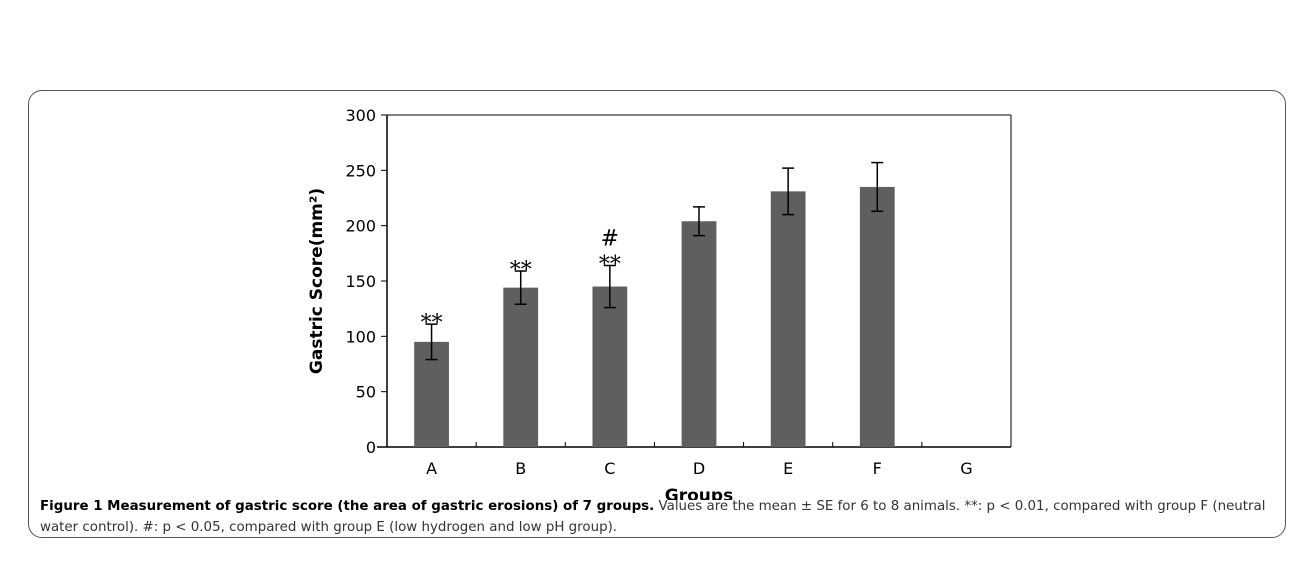 The height and width of the screenshot is (565, 1315). I want to click on x-tick-label: A, so click(431, 468).